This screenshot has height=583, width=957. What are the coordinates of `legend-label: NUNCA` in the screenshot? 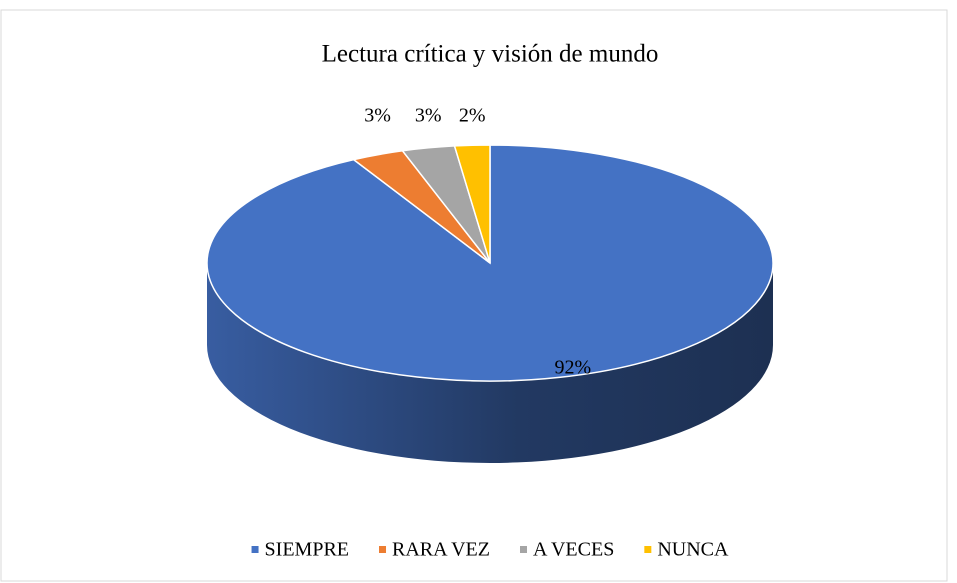 It's located at (693, 550).